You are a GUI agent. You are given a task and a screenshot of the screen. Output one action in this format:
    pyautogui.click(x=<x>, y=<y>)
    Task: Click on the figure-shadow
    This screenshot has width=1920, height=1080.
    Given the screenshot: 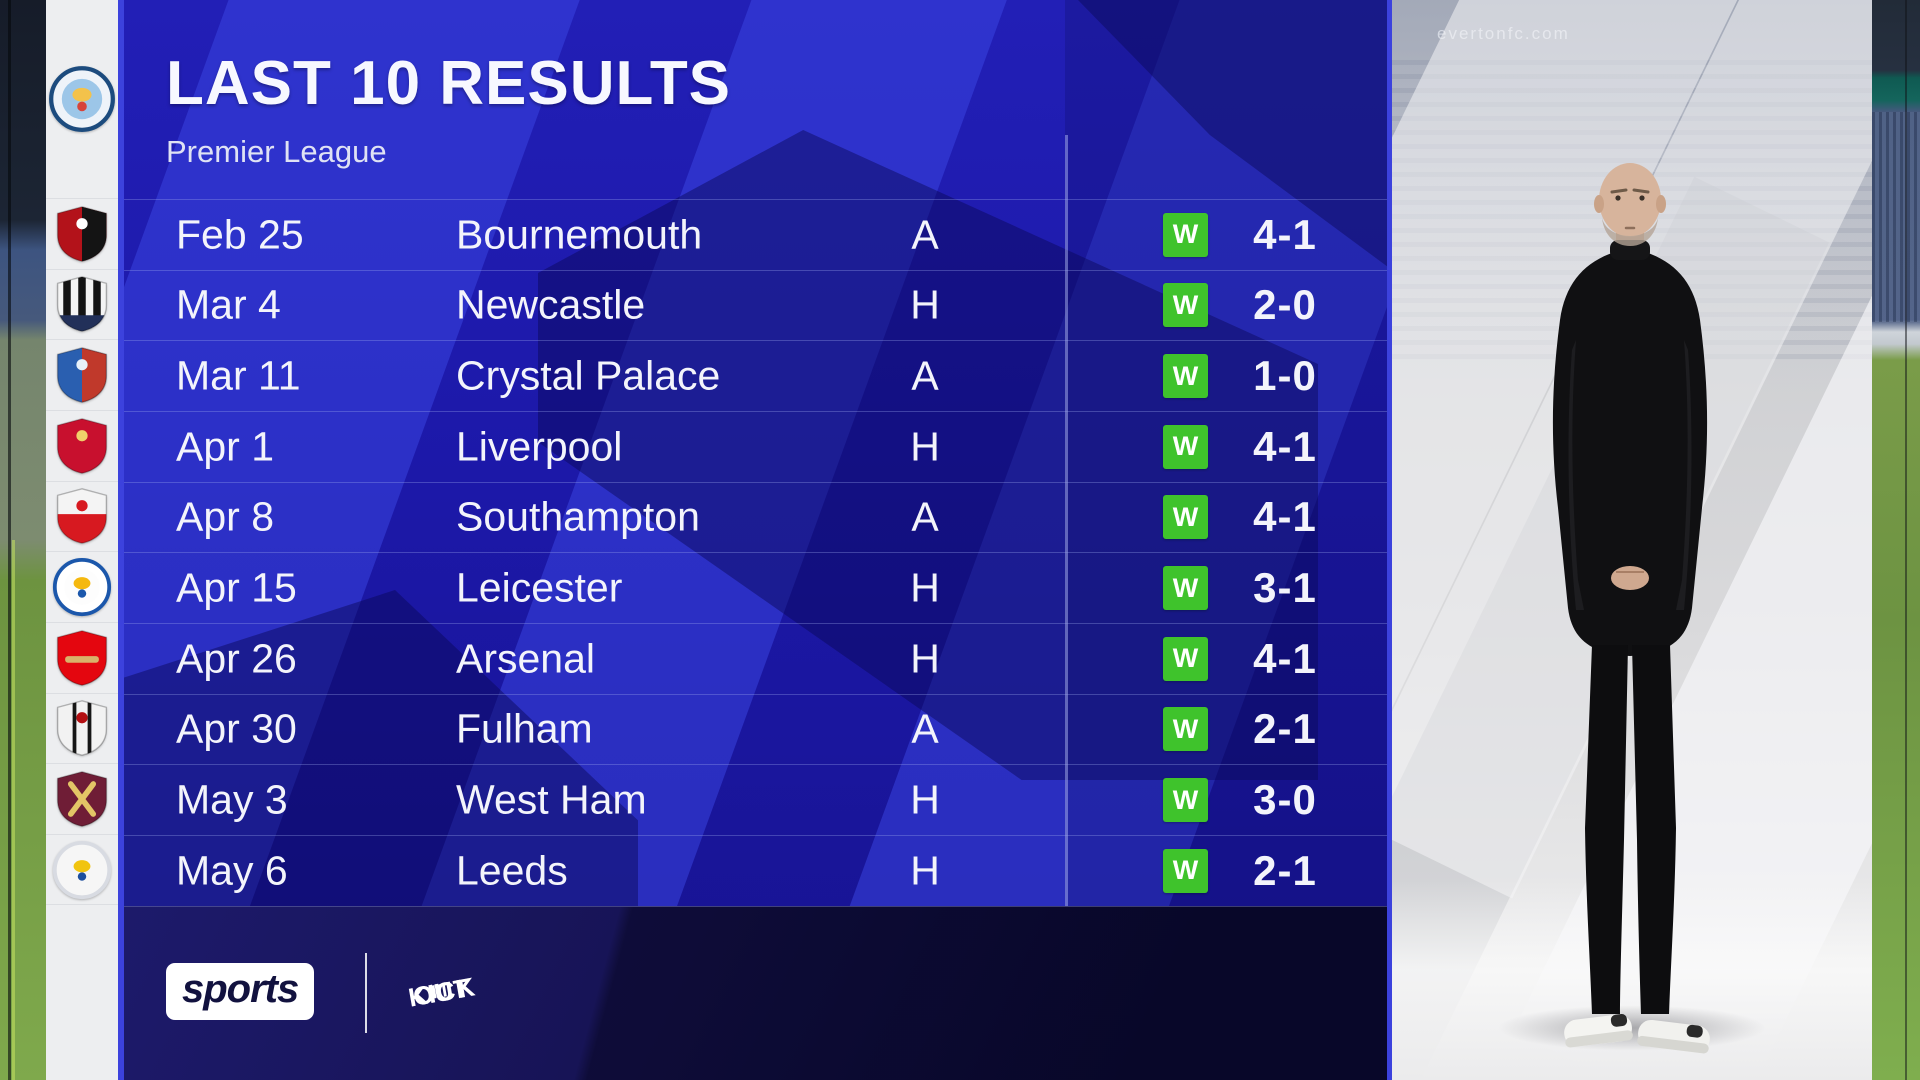 What is the action you would take?
    pyautogui.click(x=1632, y=1028)
    